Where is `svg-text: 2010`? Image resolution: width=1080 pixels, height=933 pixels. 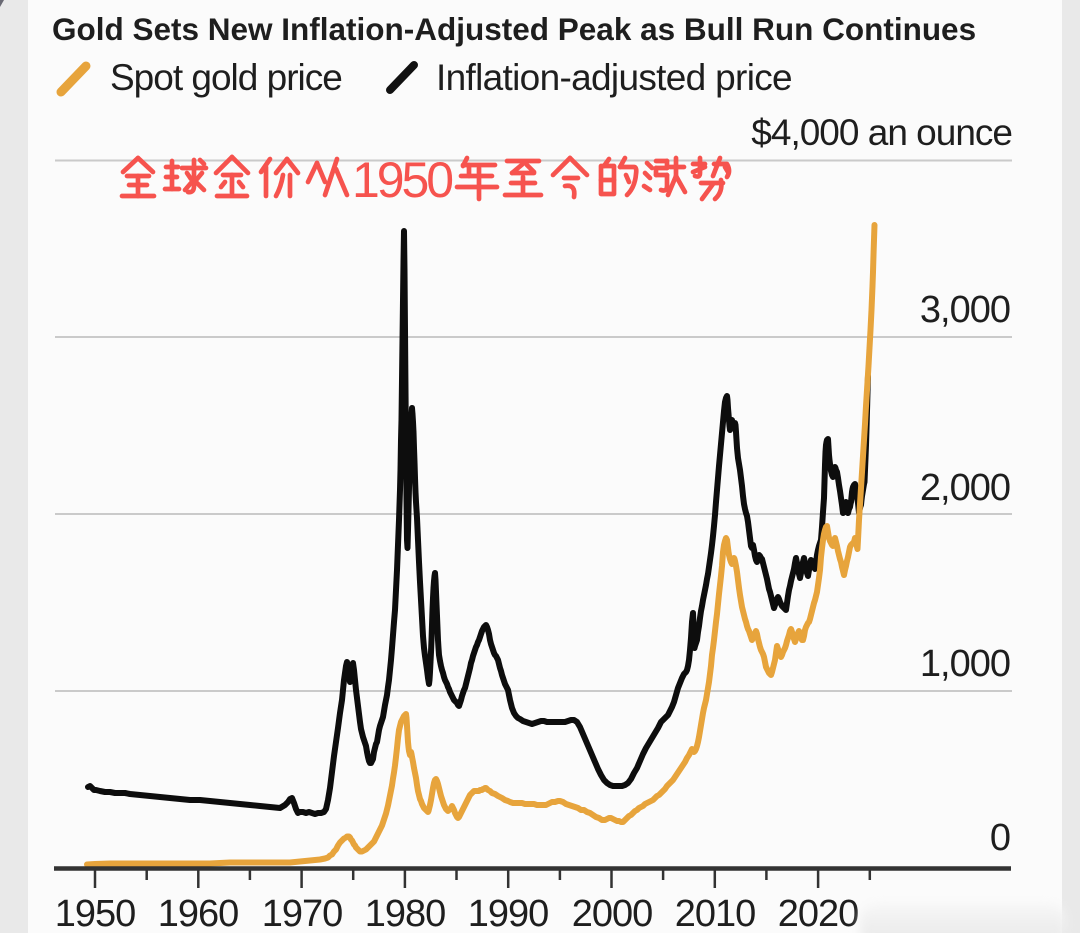
svg-text: 2010 is located at coordinates (715, 913).